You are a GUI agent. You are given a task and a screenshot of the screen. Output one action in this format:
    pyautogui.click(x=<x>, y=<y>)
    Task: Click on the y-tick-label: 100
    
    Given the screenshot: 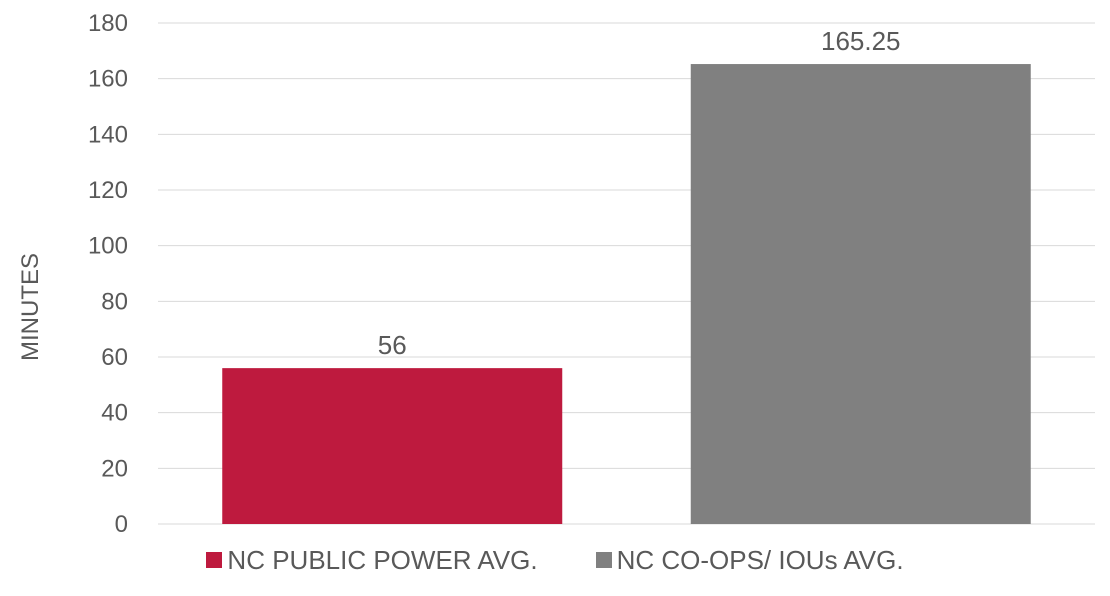 What is the action you would take?
    pyautogui.click(x=108, y=246)
    